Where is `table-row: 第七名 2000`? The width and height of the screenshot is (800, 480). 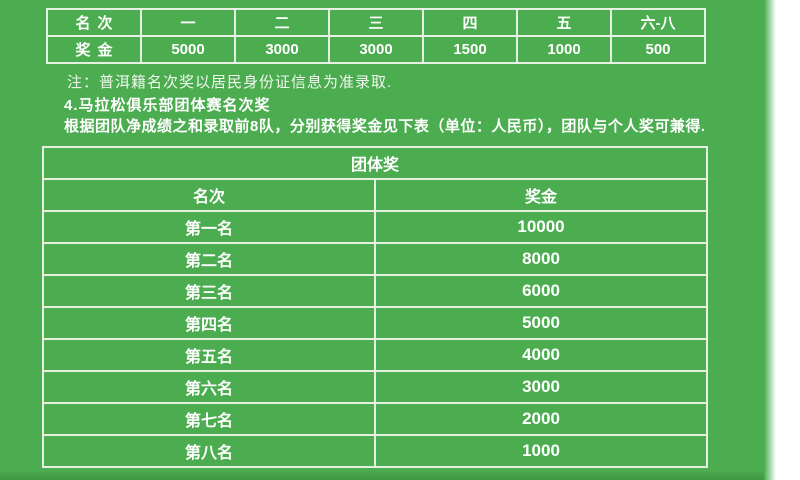
table-row: 第七名 2000 is located at coordinates (375, 419).